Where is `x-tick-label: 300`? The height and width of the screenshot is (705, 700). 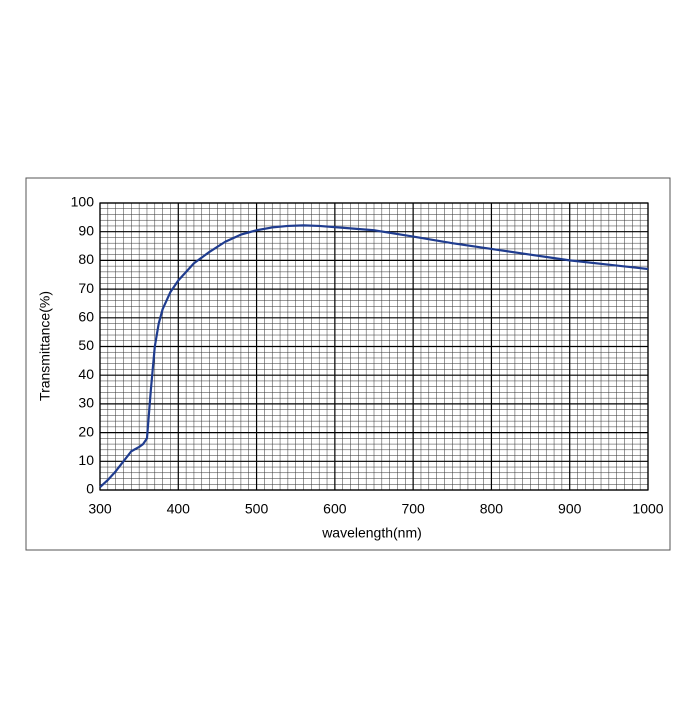
x-tick-label: 300 is located at coordinates (100, 509).